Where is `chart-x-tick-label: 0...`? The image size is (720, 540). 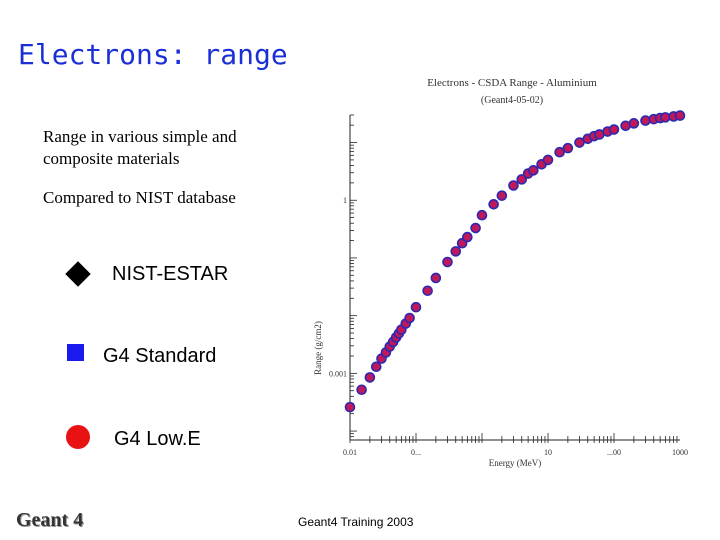
chart-x-tick-label: 0... is located at coordinates (416, 452).